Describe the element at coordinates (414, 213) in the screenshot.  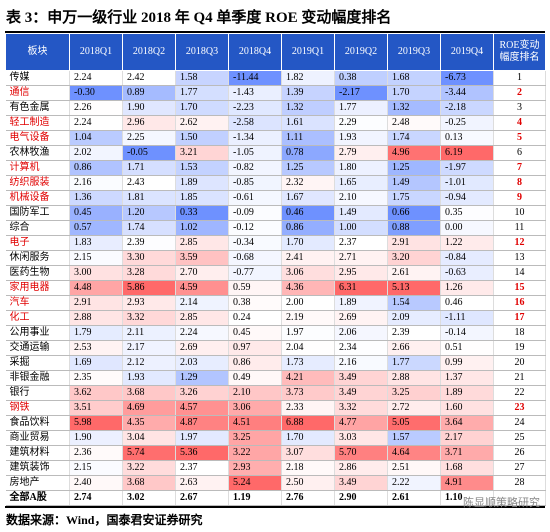
I see `value-cell: 0.66` at that location.